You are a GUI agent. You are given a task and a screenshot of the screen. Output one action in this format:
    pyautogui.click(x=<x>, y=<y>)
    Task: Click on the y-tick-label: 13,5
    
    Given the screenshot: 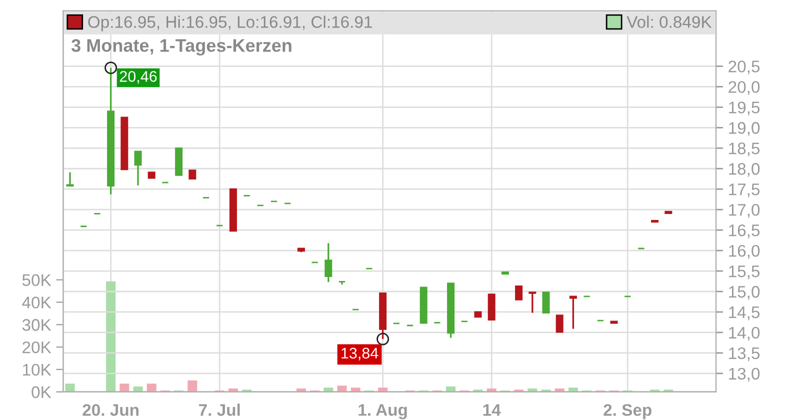 What is the action you would take?
    pyautogui.click(x=744, y=354)
    